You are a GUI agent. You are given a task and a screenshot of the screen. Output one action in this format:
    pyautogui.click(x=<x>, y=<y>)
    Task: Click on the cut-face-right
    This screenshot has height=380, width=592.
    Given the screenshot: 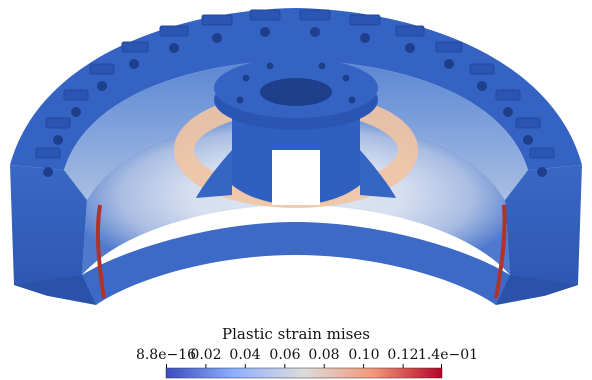 What is the action you would take?
    pyautogui.click(x=543, y=230)
    